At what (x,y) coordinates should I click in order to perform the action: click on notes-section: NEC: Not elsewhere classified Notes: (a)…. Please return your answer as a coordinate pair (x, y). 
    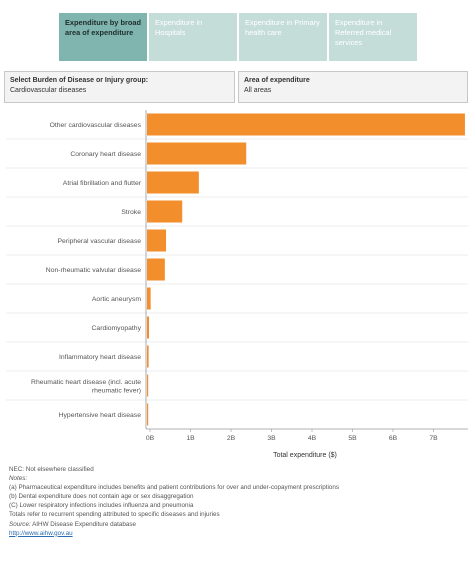
    Looking at the image, I should click on (229, 501).